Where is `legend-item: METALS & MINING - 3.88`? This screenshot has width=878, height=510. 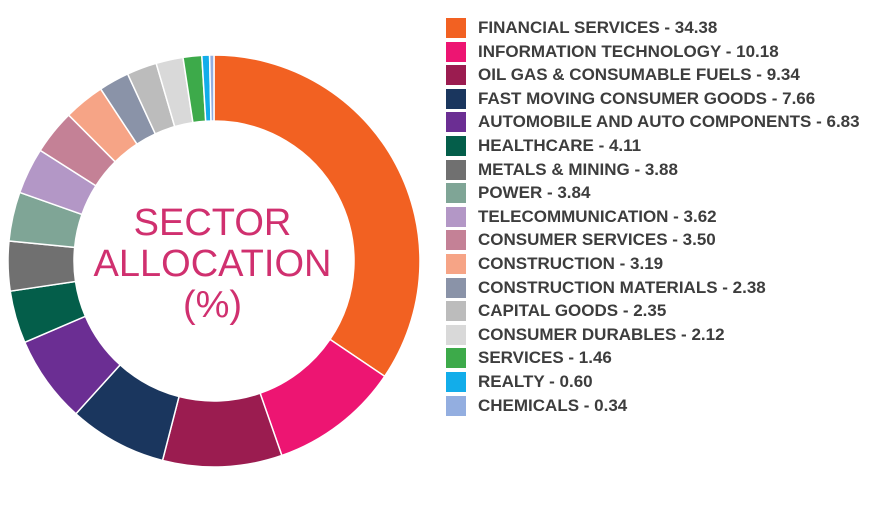 legend-item: METALS & MINING - 3.88 is located at coordinates (660, 170).